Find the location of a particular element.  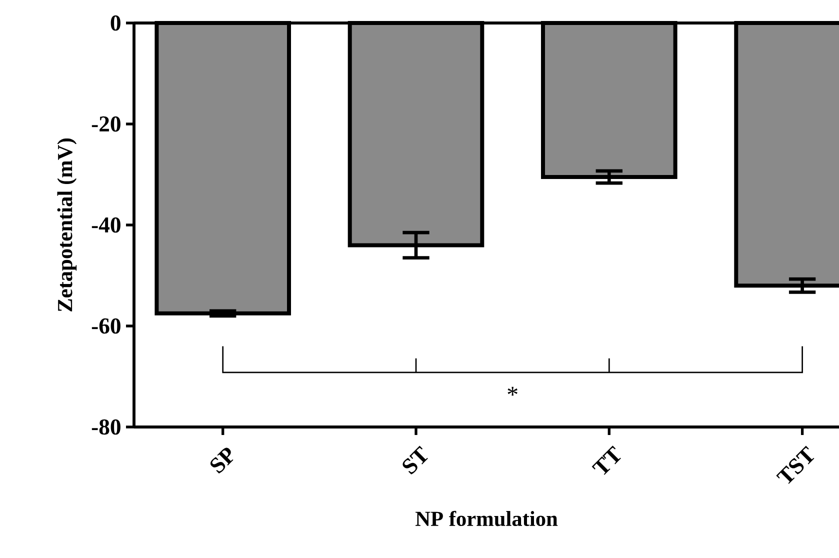

y-tick-label: -60 is located at coordinates (106, 326).